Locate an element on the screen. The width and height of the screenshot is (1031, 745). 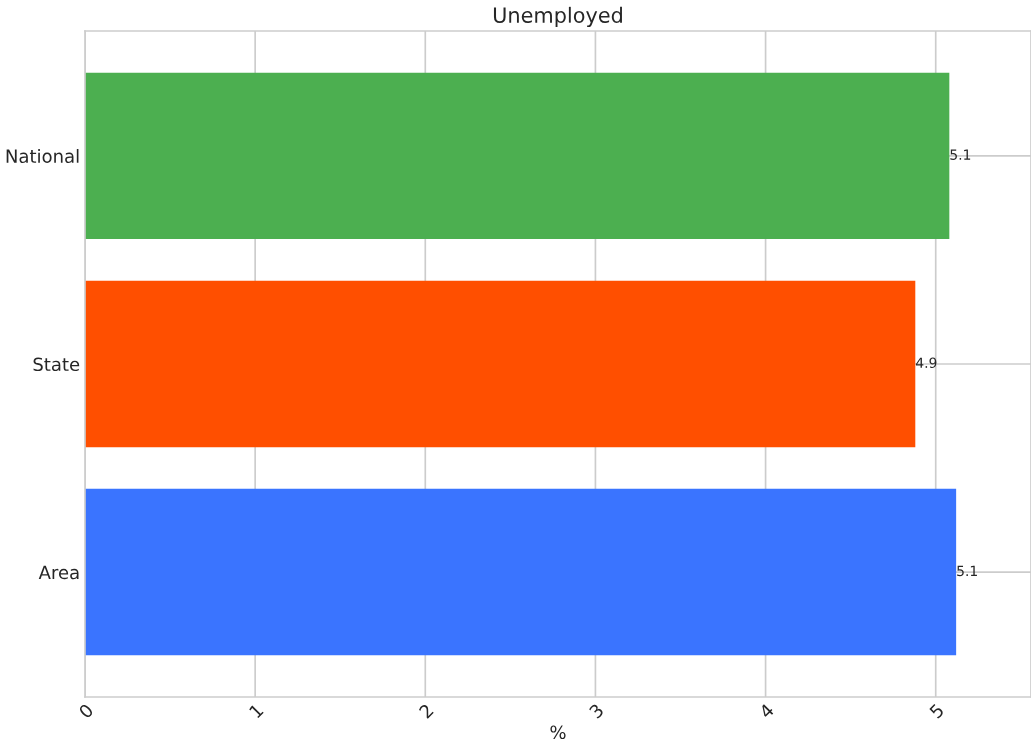
x-tick-label: 2 is located at coordinates (426, 711).